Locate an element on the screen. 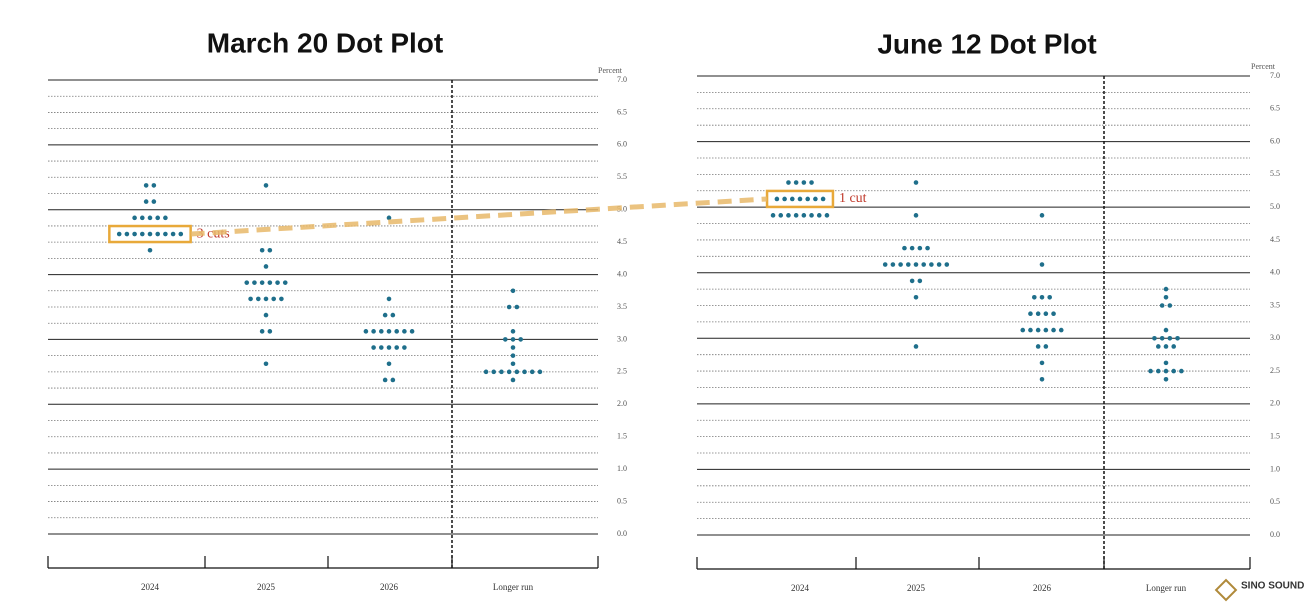 Image resolution: width=1314 pixels, height=612 pixels. y-tick-label: 0.0 is located at coordinates (1275, 534).